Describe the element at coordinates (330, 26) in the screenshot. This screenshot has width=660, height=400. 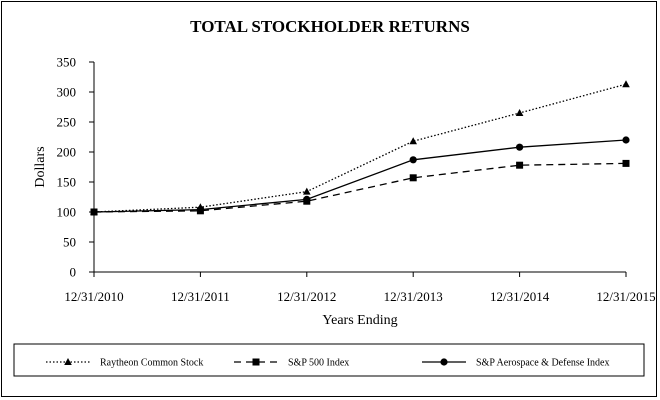
I see `chart-title: TOTAL STOCKHOLDER RETURNS` at that location.